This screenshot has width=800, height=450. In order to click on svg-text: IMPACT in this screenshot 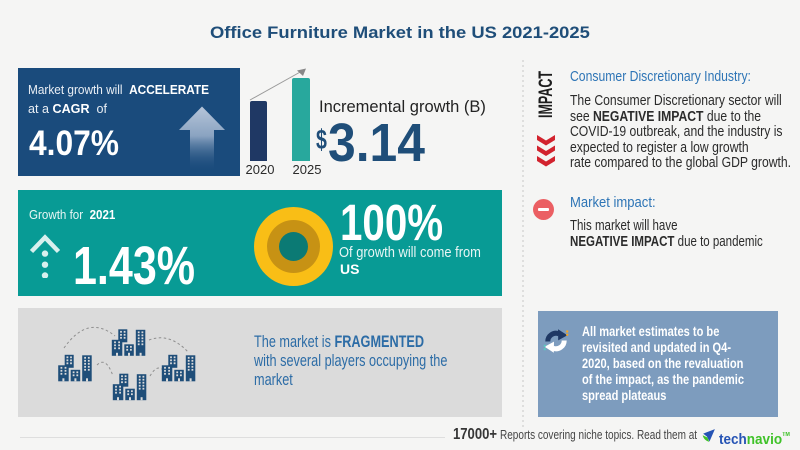, I will do `click(546, 94)`.